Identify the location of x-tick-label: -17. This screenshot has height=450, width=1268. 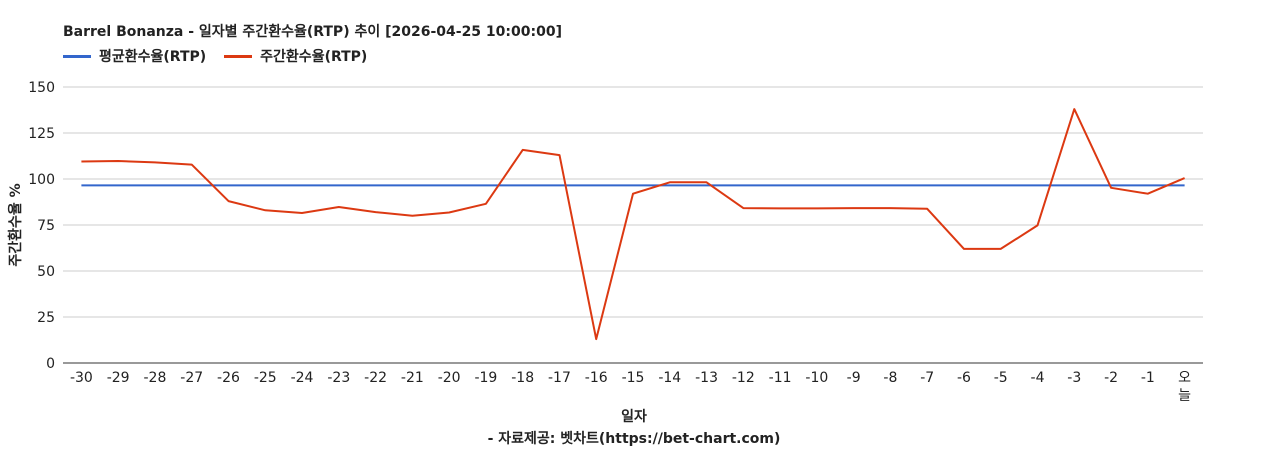
(559, 378).